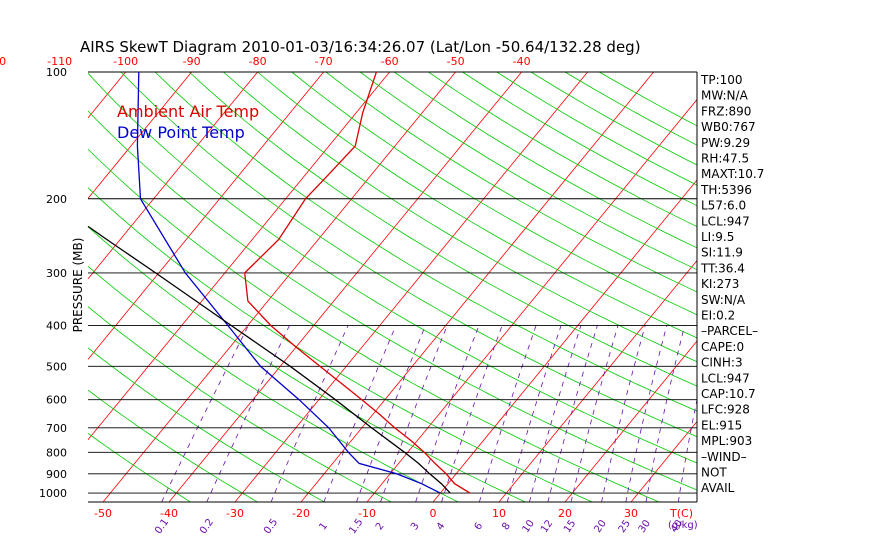  I want to click on bottom-temp-tick-label: -40, so click(169, 513).